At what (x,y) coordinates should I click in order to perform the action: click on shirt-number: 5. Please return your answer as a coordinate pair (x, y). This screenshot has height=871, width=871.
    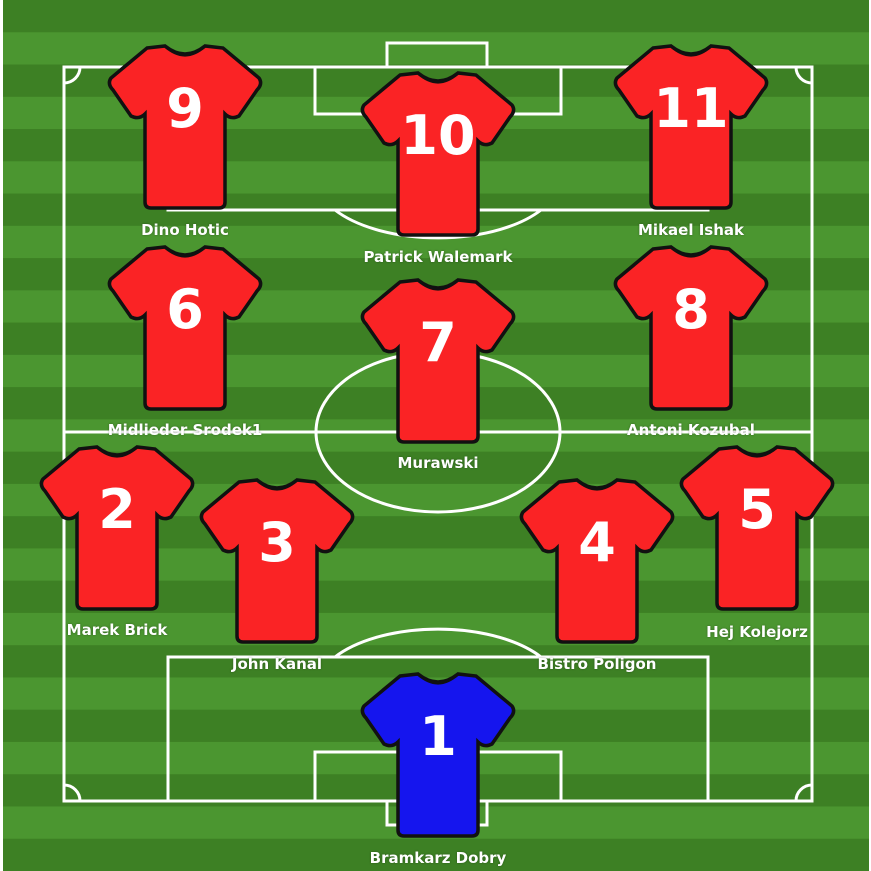
    Looking at the image, I should click on (757, 509).